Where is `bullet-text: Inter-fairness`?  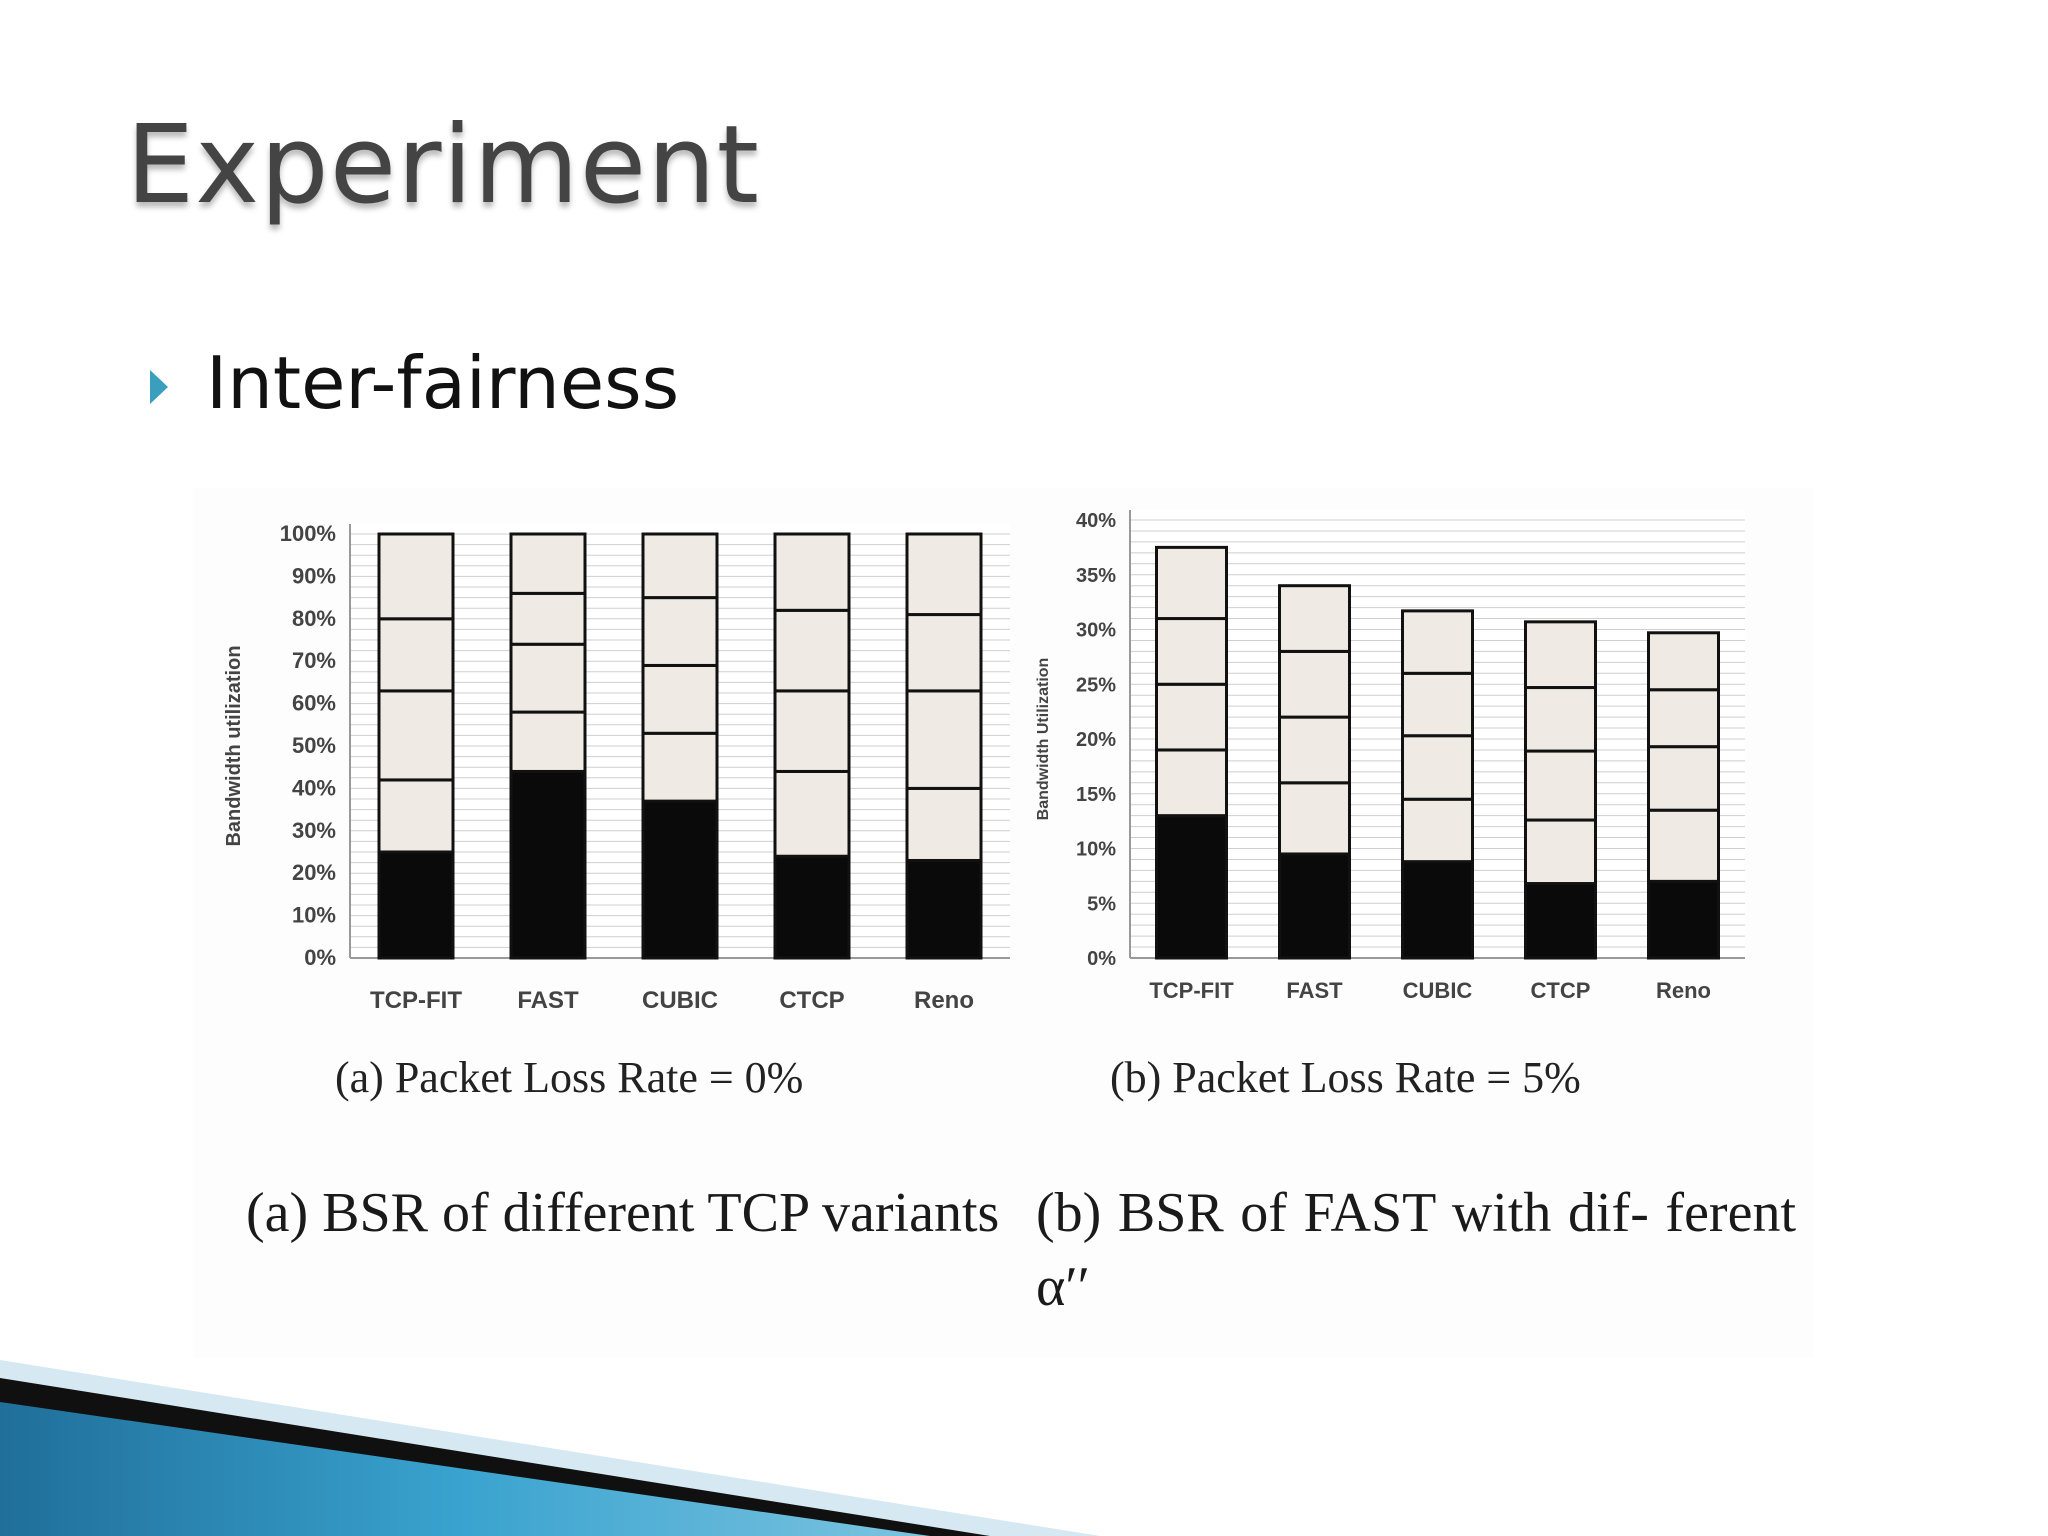
bullet-text: Inter-fairness is located at coordinates (443, 383).